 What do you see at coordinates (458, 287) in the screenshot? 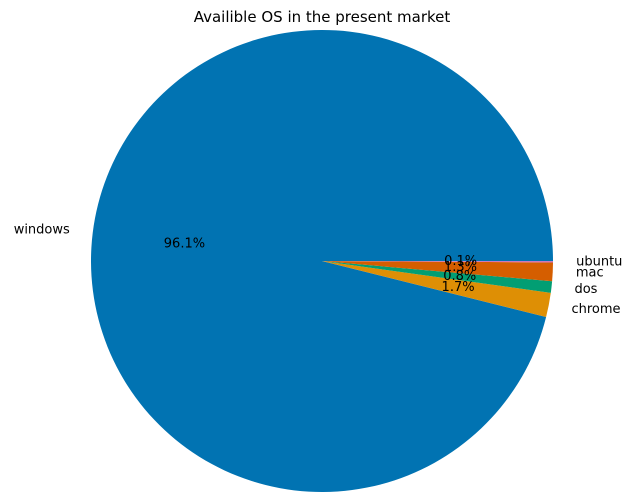
I see `percent-label-chrome: 1.7%` at bounding box center [458, 287].